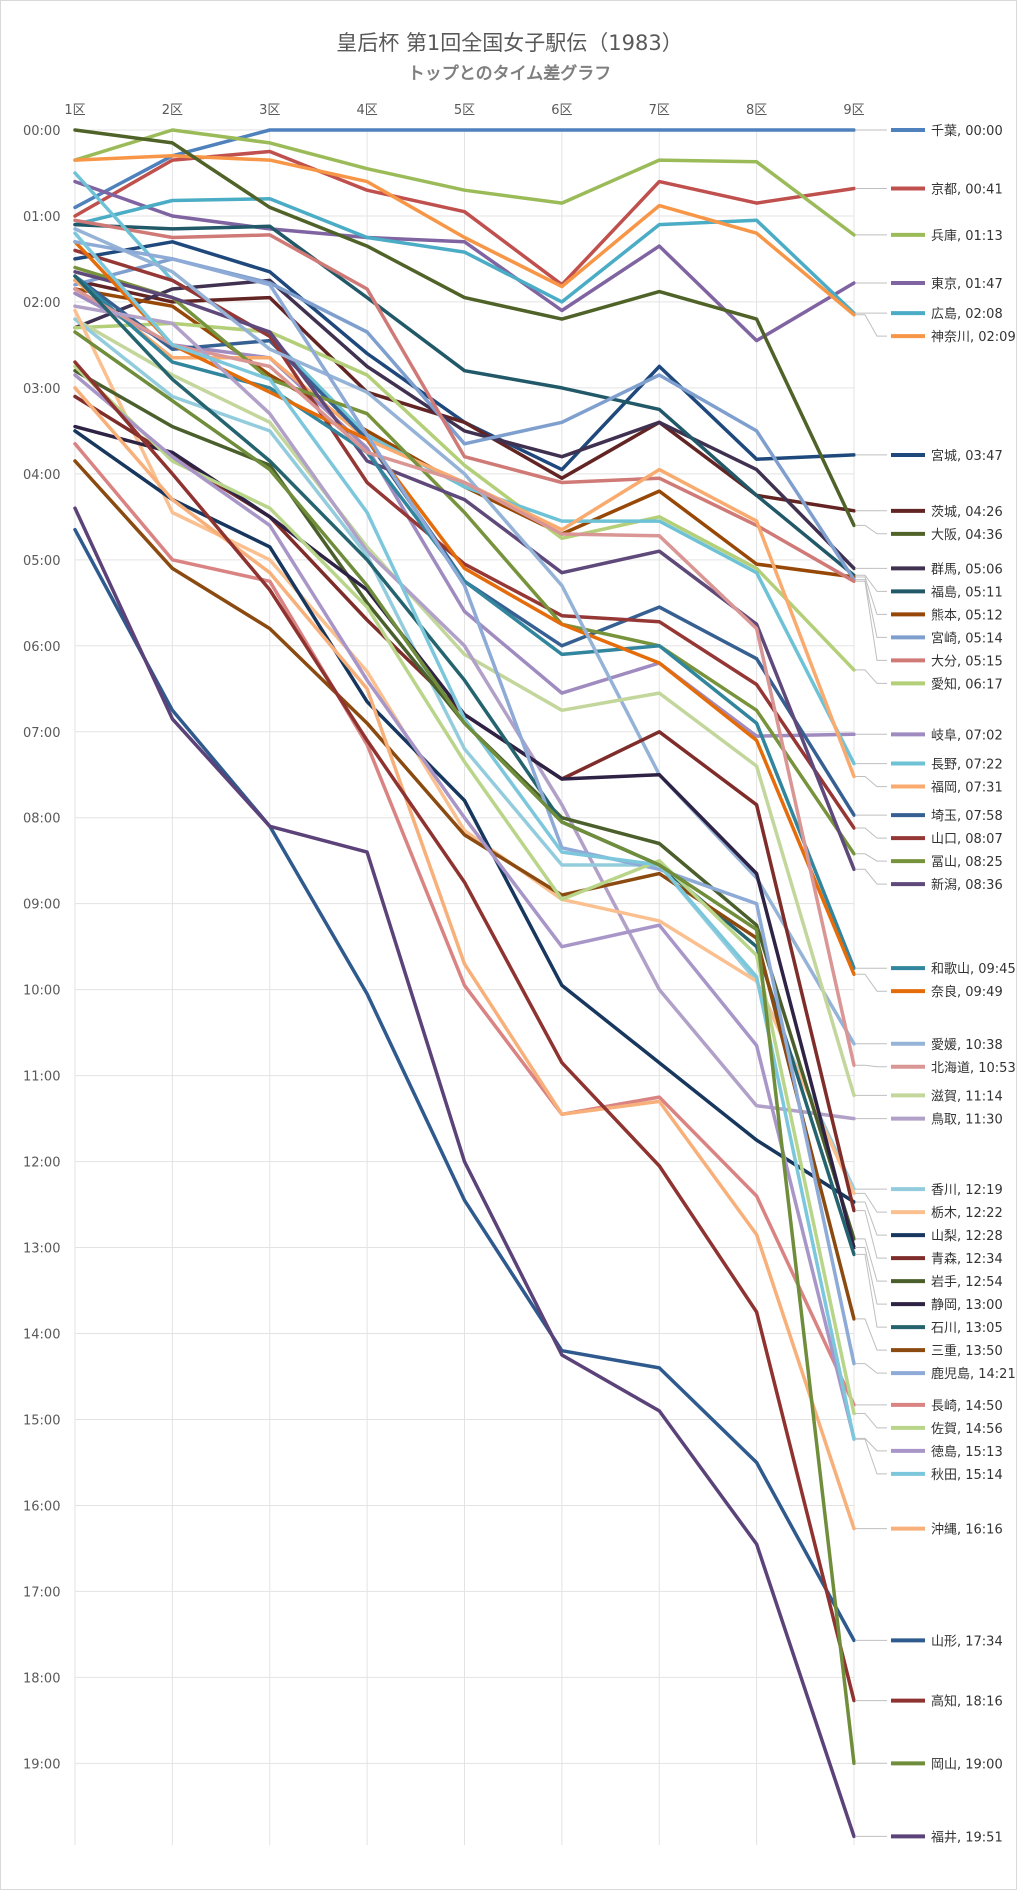 The image size is (1017, 1890). I want to click on y-tick-label: 02:00, so click(41, 303).